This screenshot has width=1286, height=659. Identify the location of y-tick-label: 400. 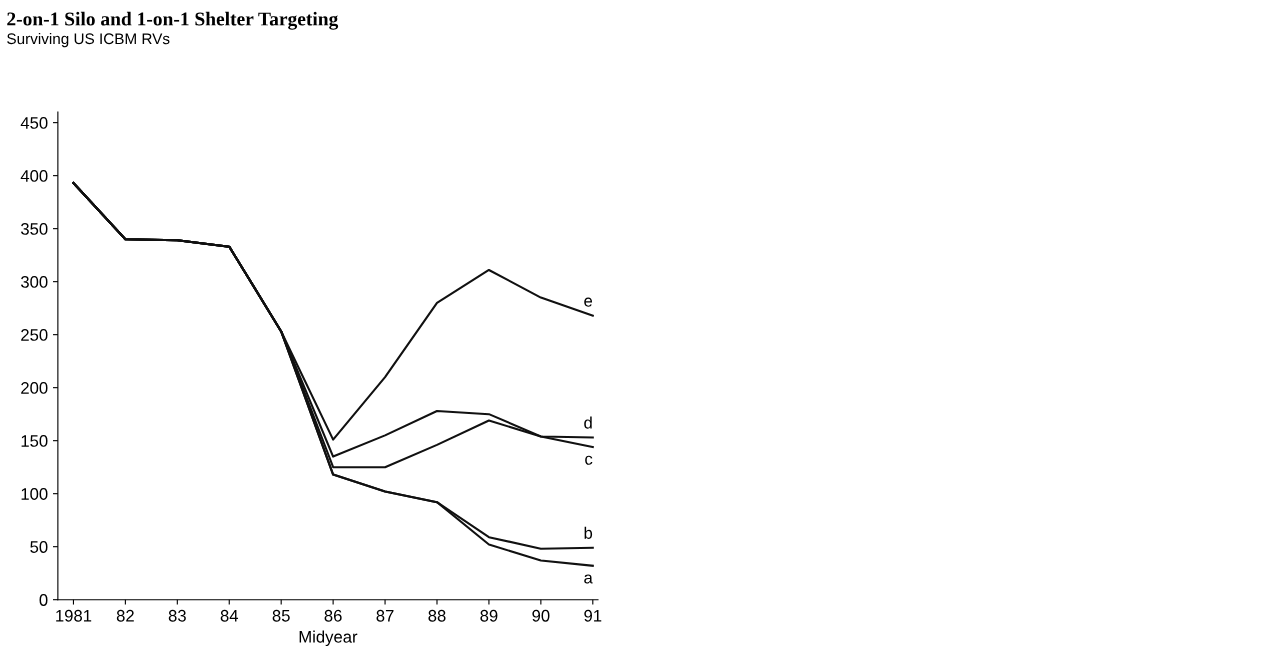
(34, 176).